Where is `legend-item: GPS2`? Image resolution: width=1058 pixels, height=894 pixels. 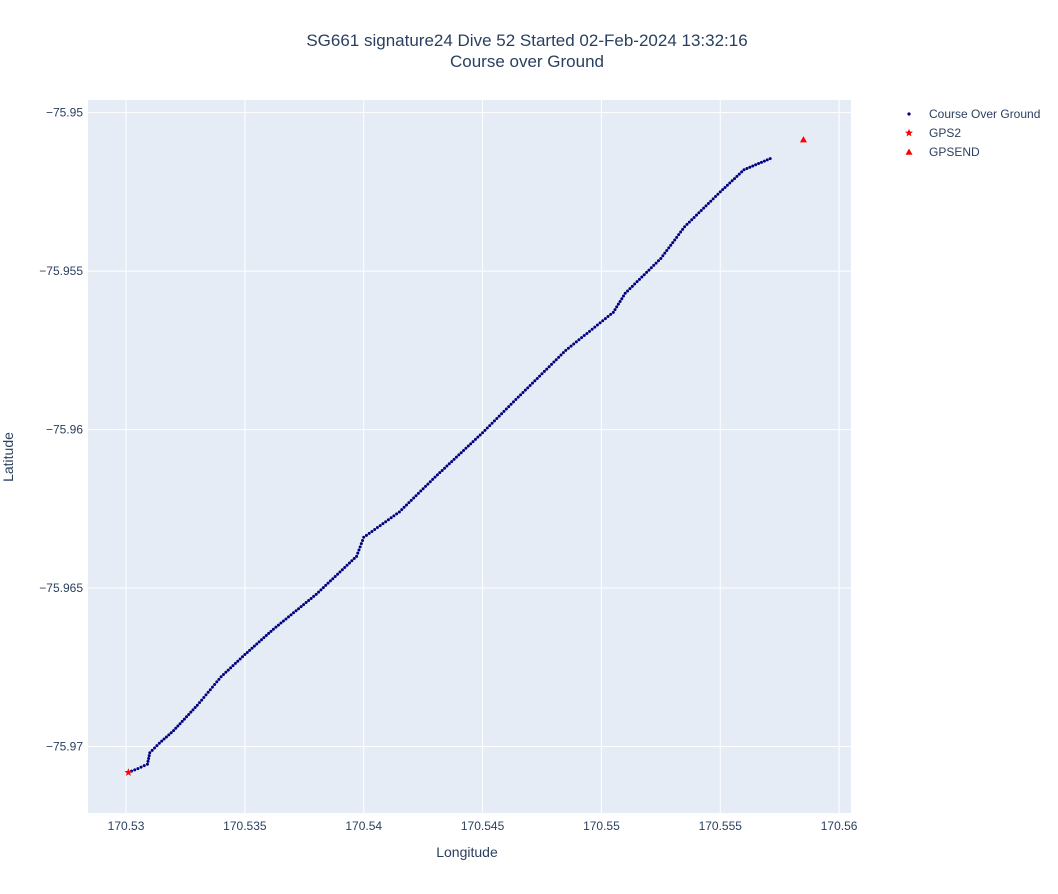
legend-item: GPS2 is located at coordinates (933, 133).